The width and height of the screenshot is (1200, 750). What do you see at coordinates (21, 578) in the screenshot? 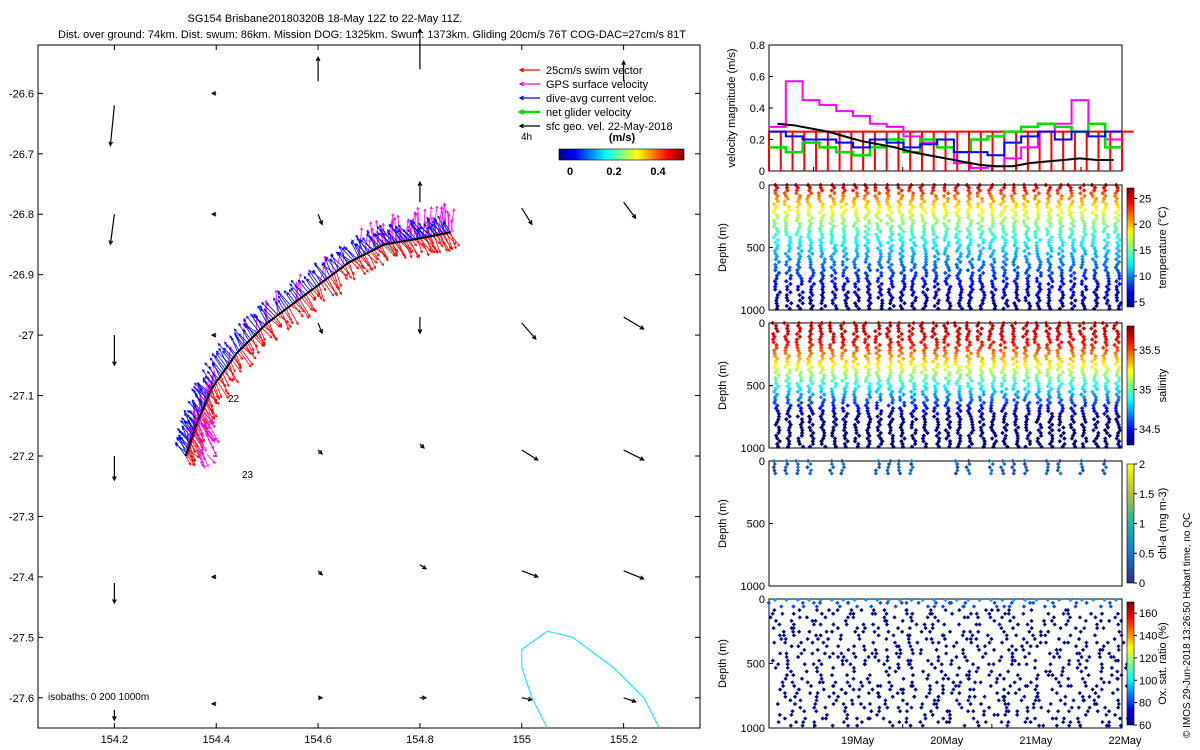
I see `map-y-tick-label: -27.4` at bounding box center [21, 578].